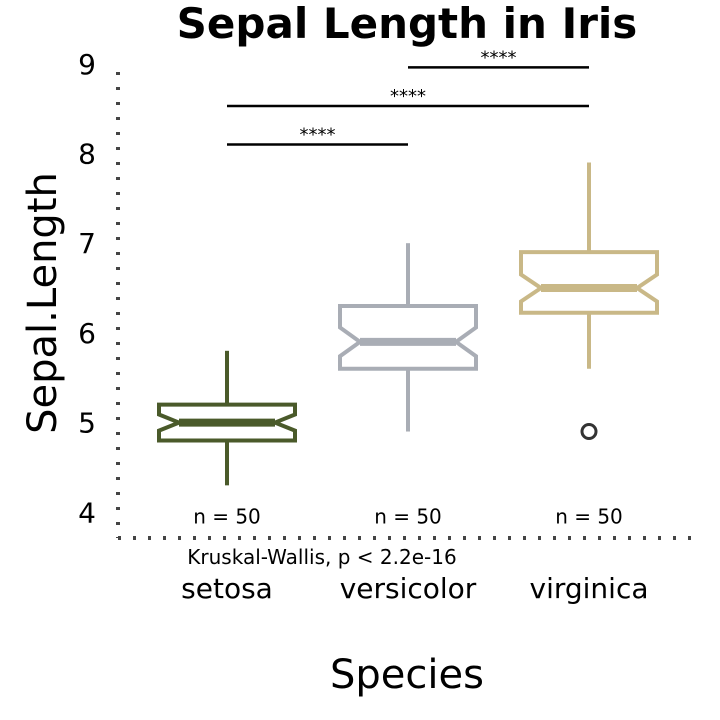 Image resolution: width=720 pixels, height=720 pixels. I want to click on x-ticks: setosa versicolor virginica, so click(414, 588).